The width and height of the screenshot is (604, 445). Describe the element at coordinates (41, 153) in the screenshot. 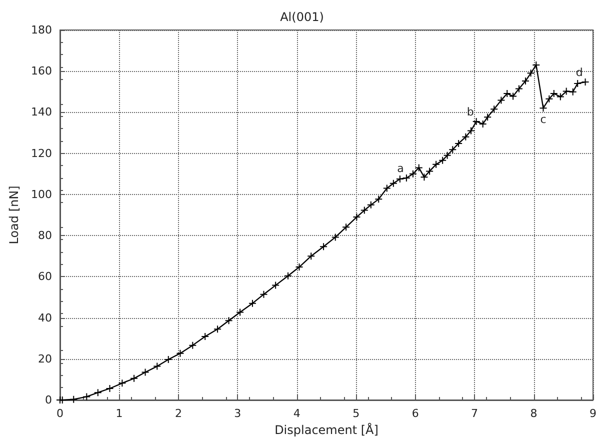

I see `y-tick-label: 120` at that location.